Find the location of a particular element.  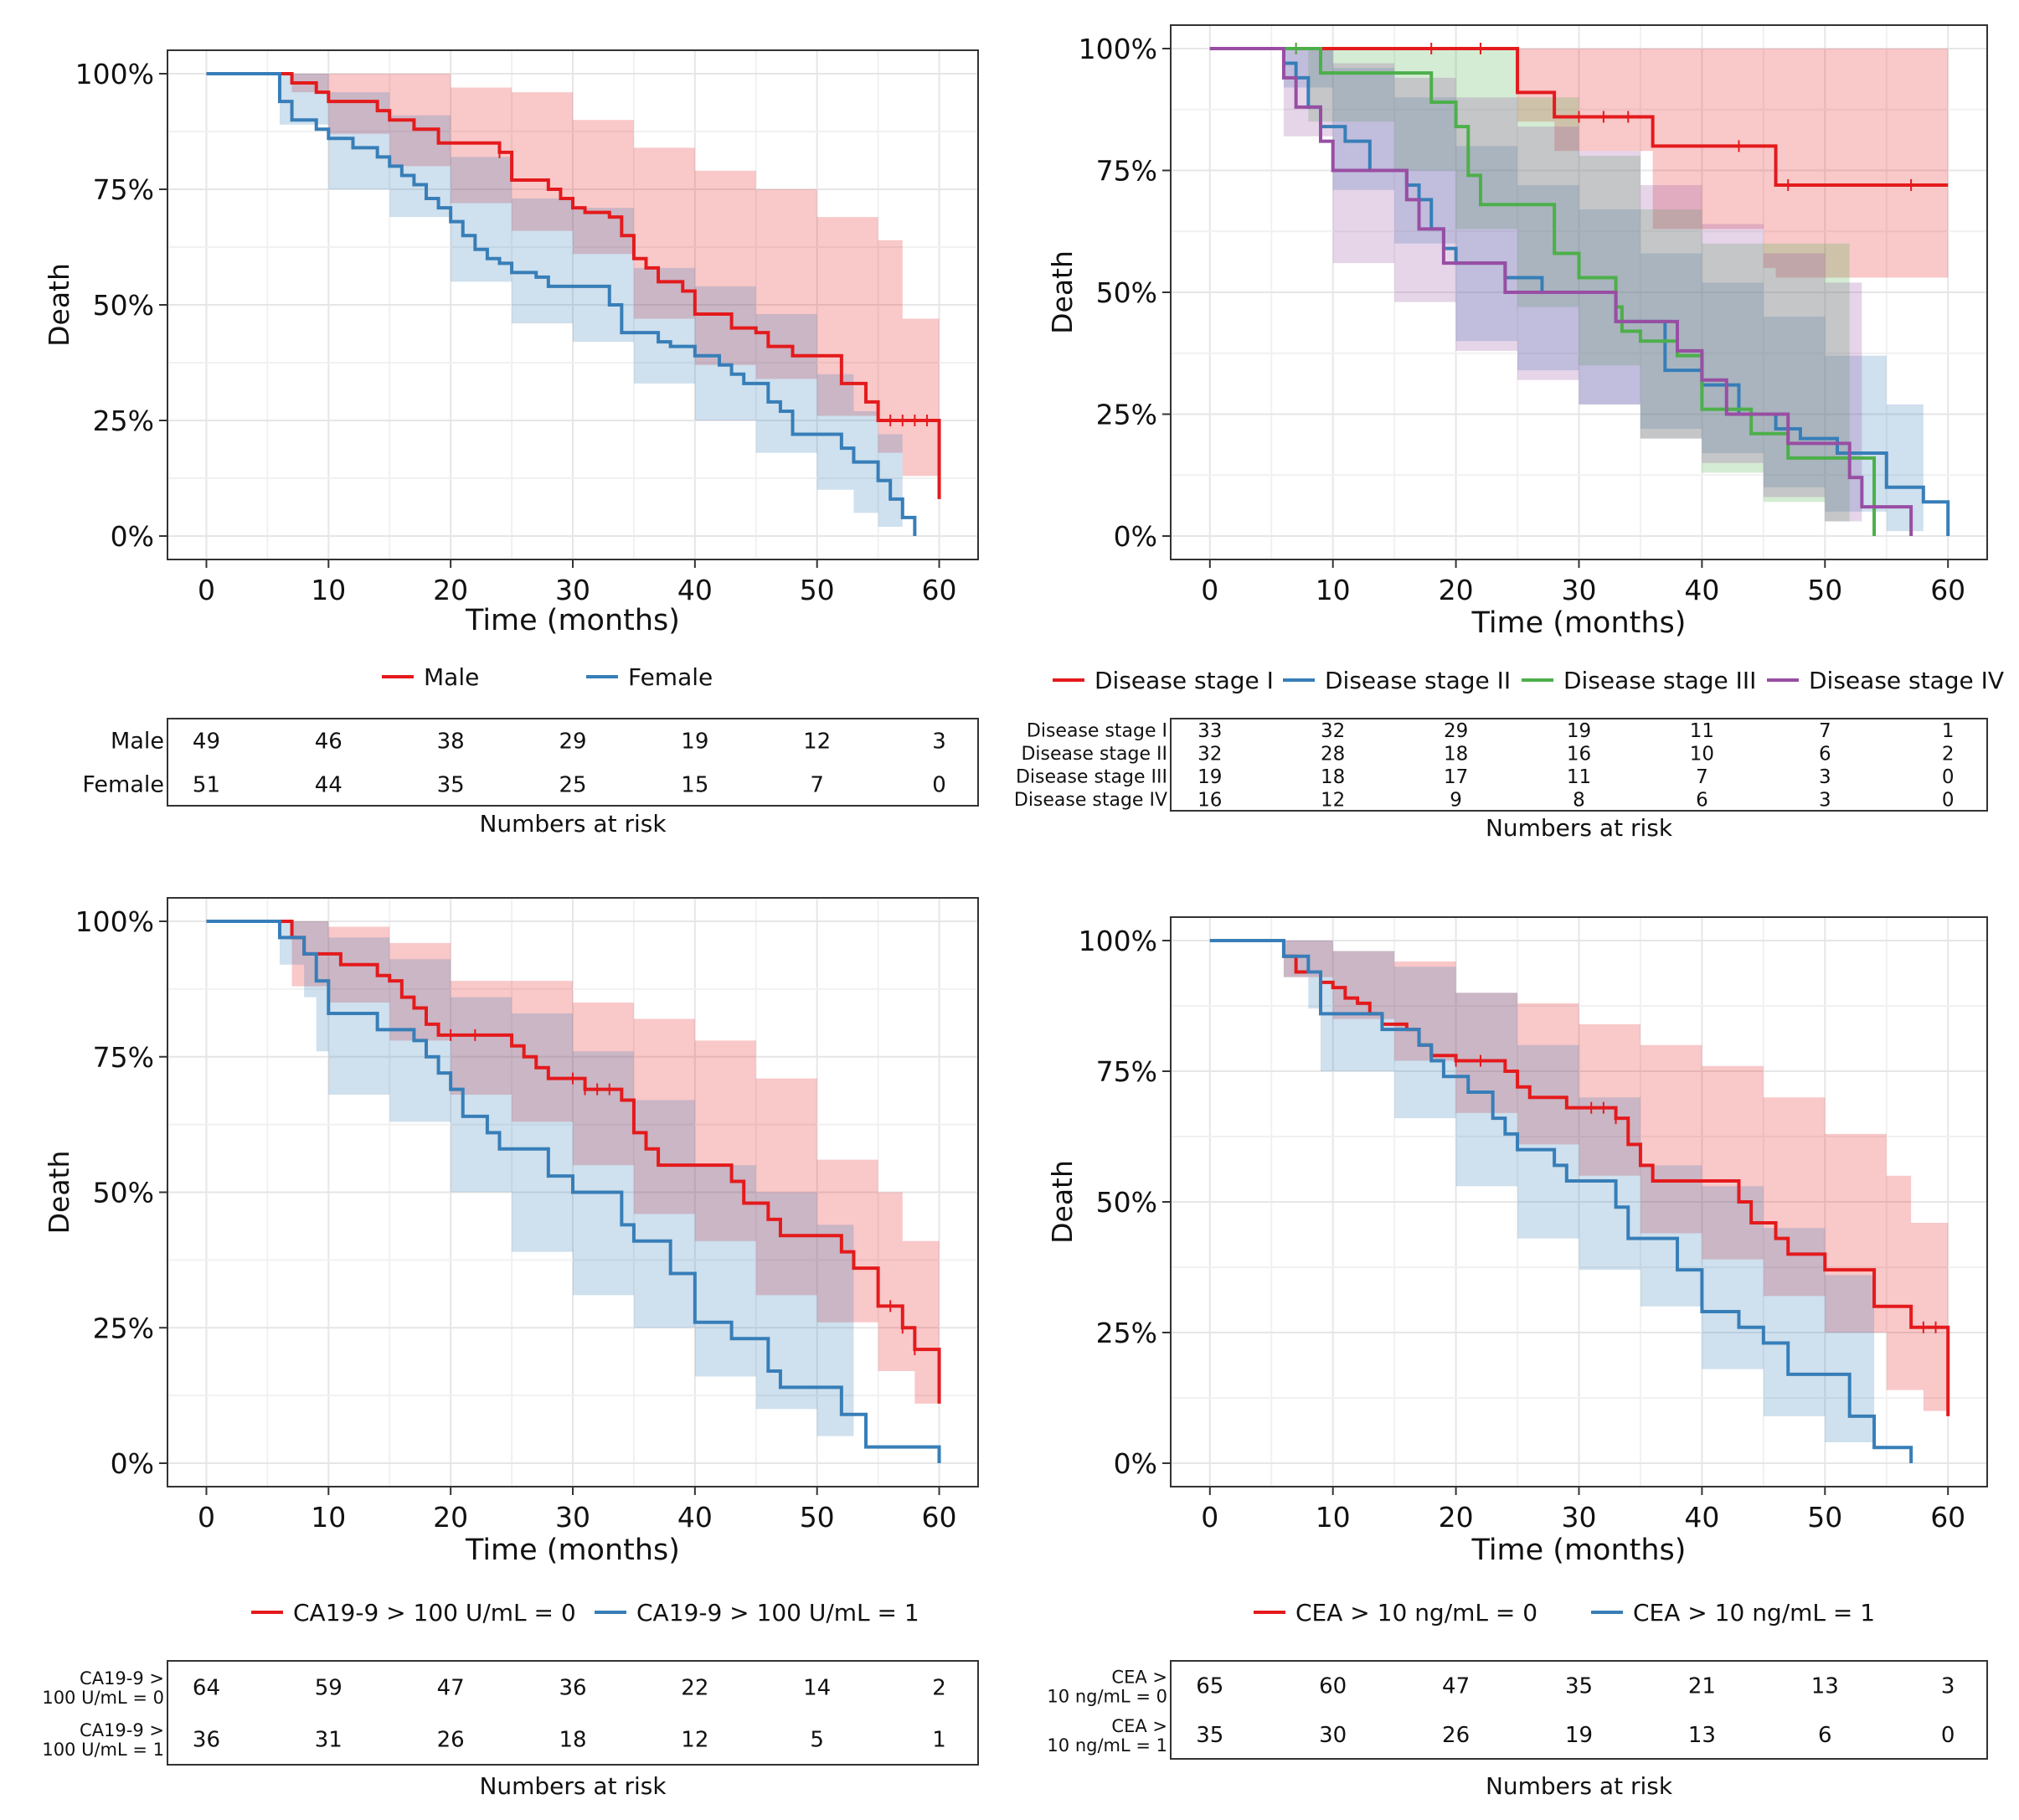

risk-value: 60 is located at coordinates (1333, 1686).